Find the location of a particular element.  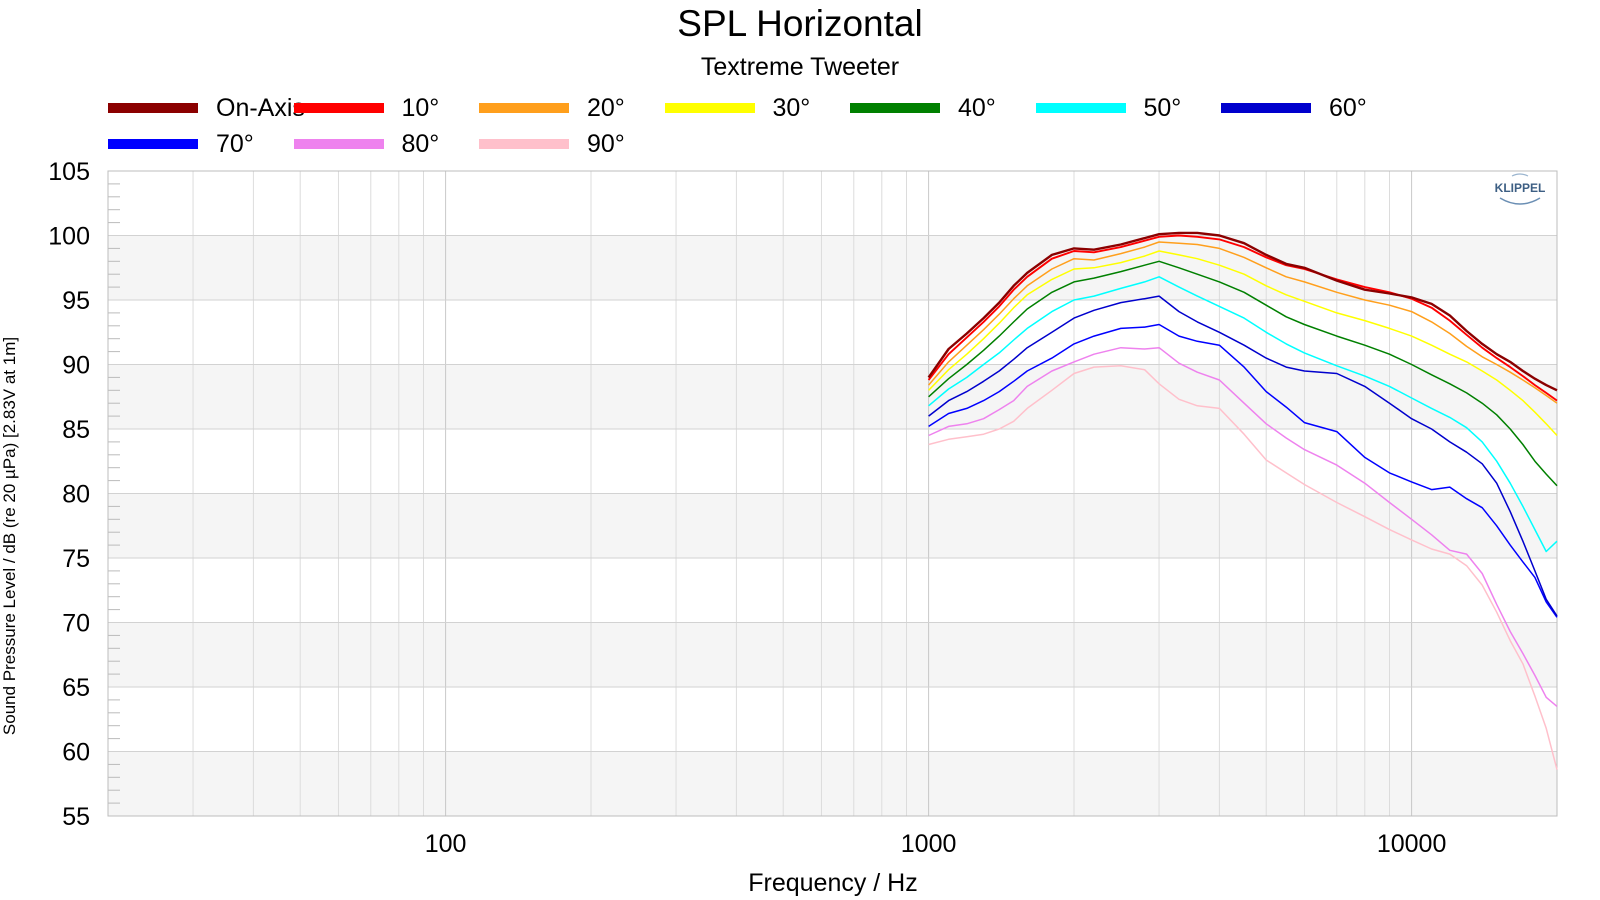

y-tick-label: 80 is located at coordinates (76, 495).